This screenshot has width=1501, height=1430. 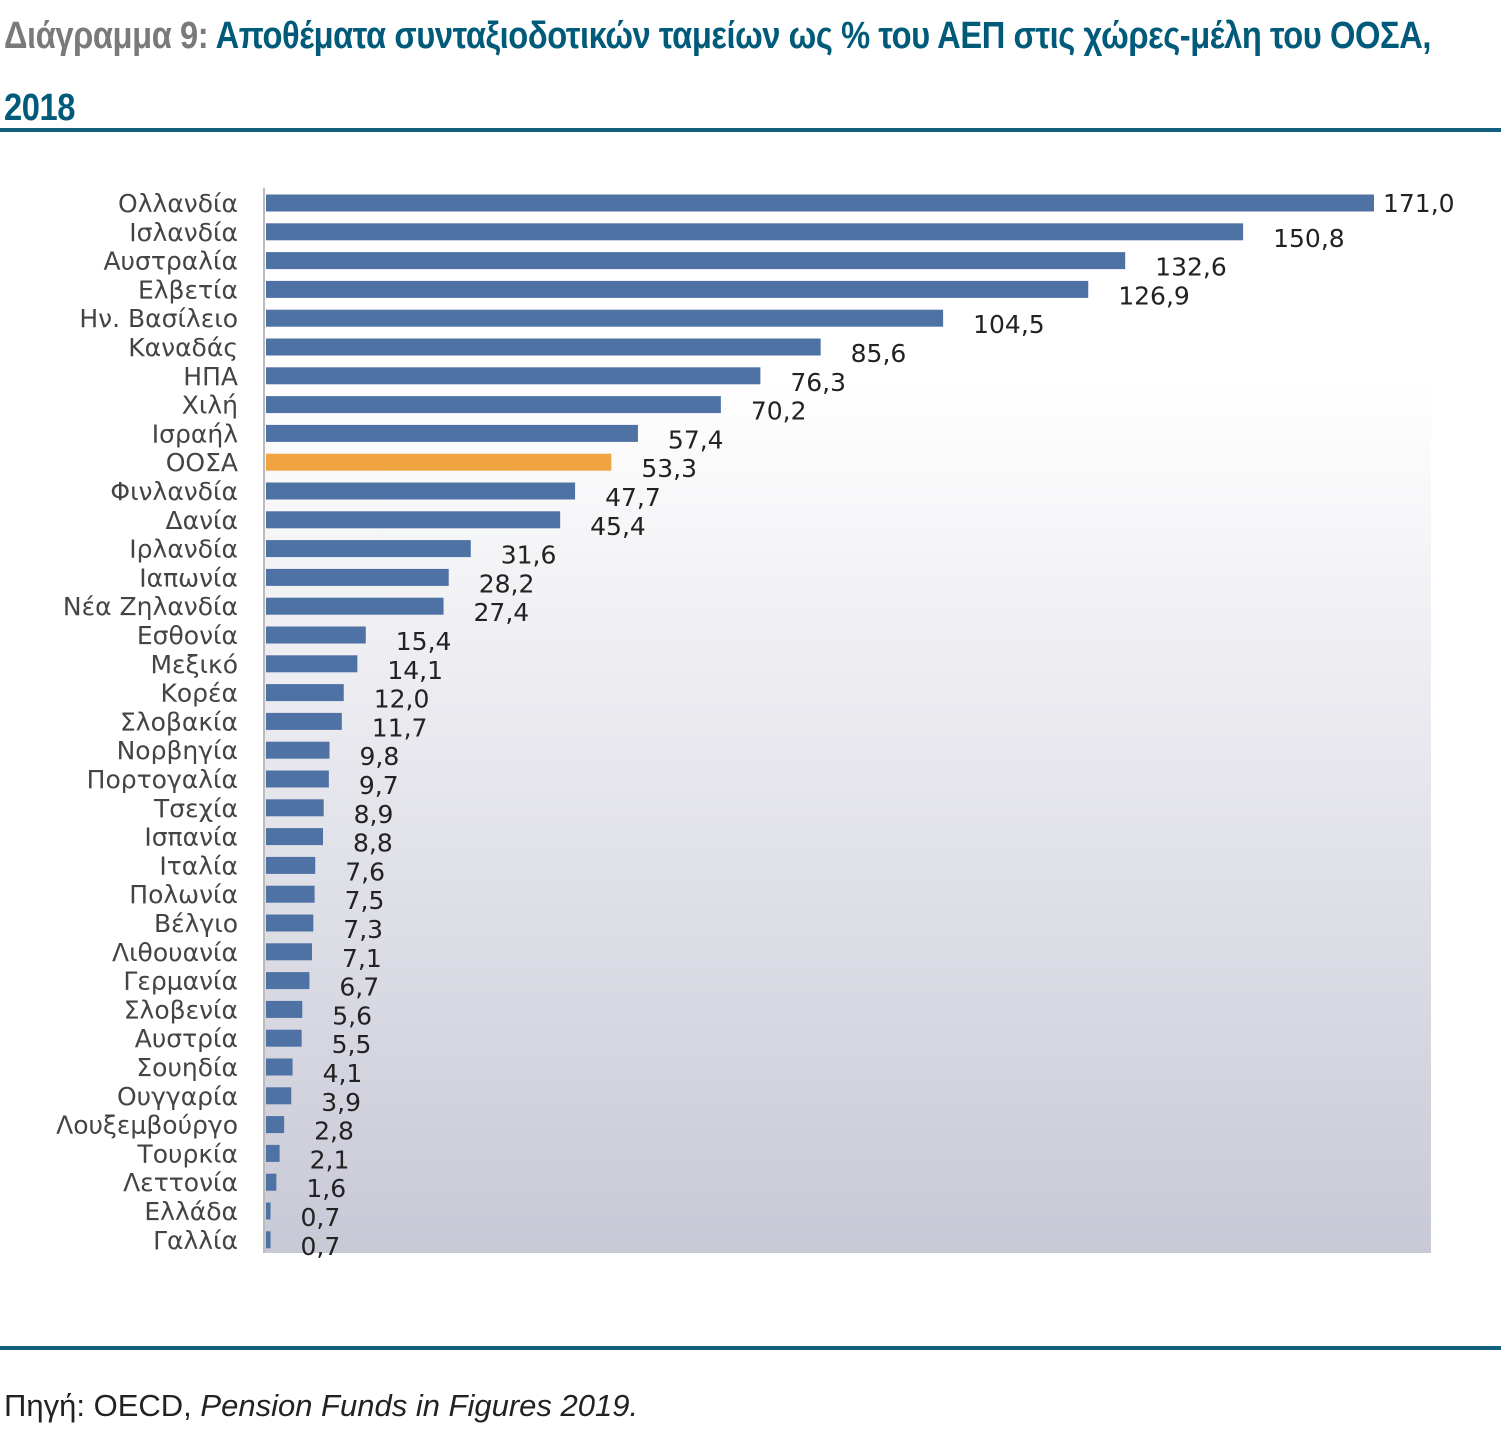 What do you see at coordinates (188, 289) in the screenshot?
I see `category-label: Ελβετία` at bounding box center [188, 289].